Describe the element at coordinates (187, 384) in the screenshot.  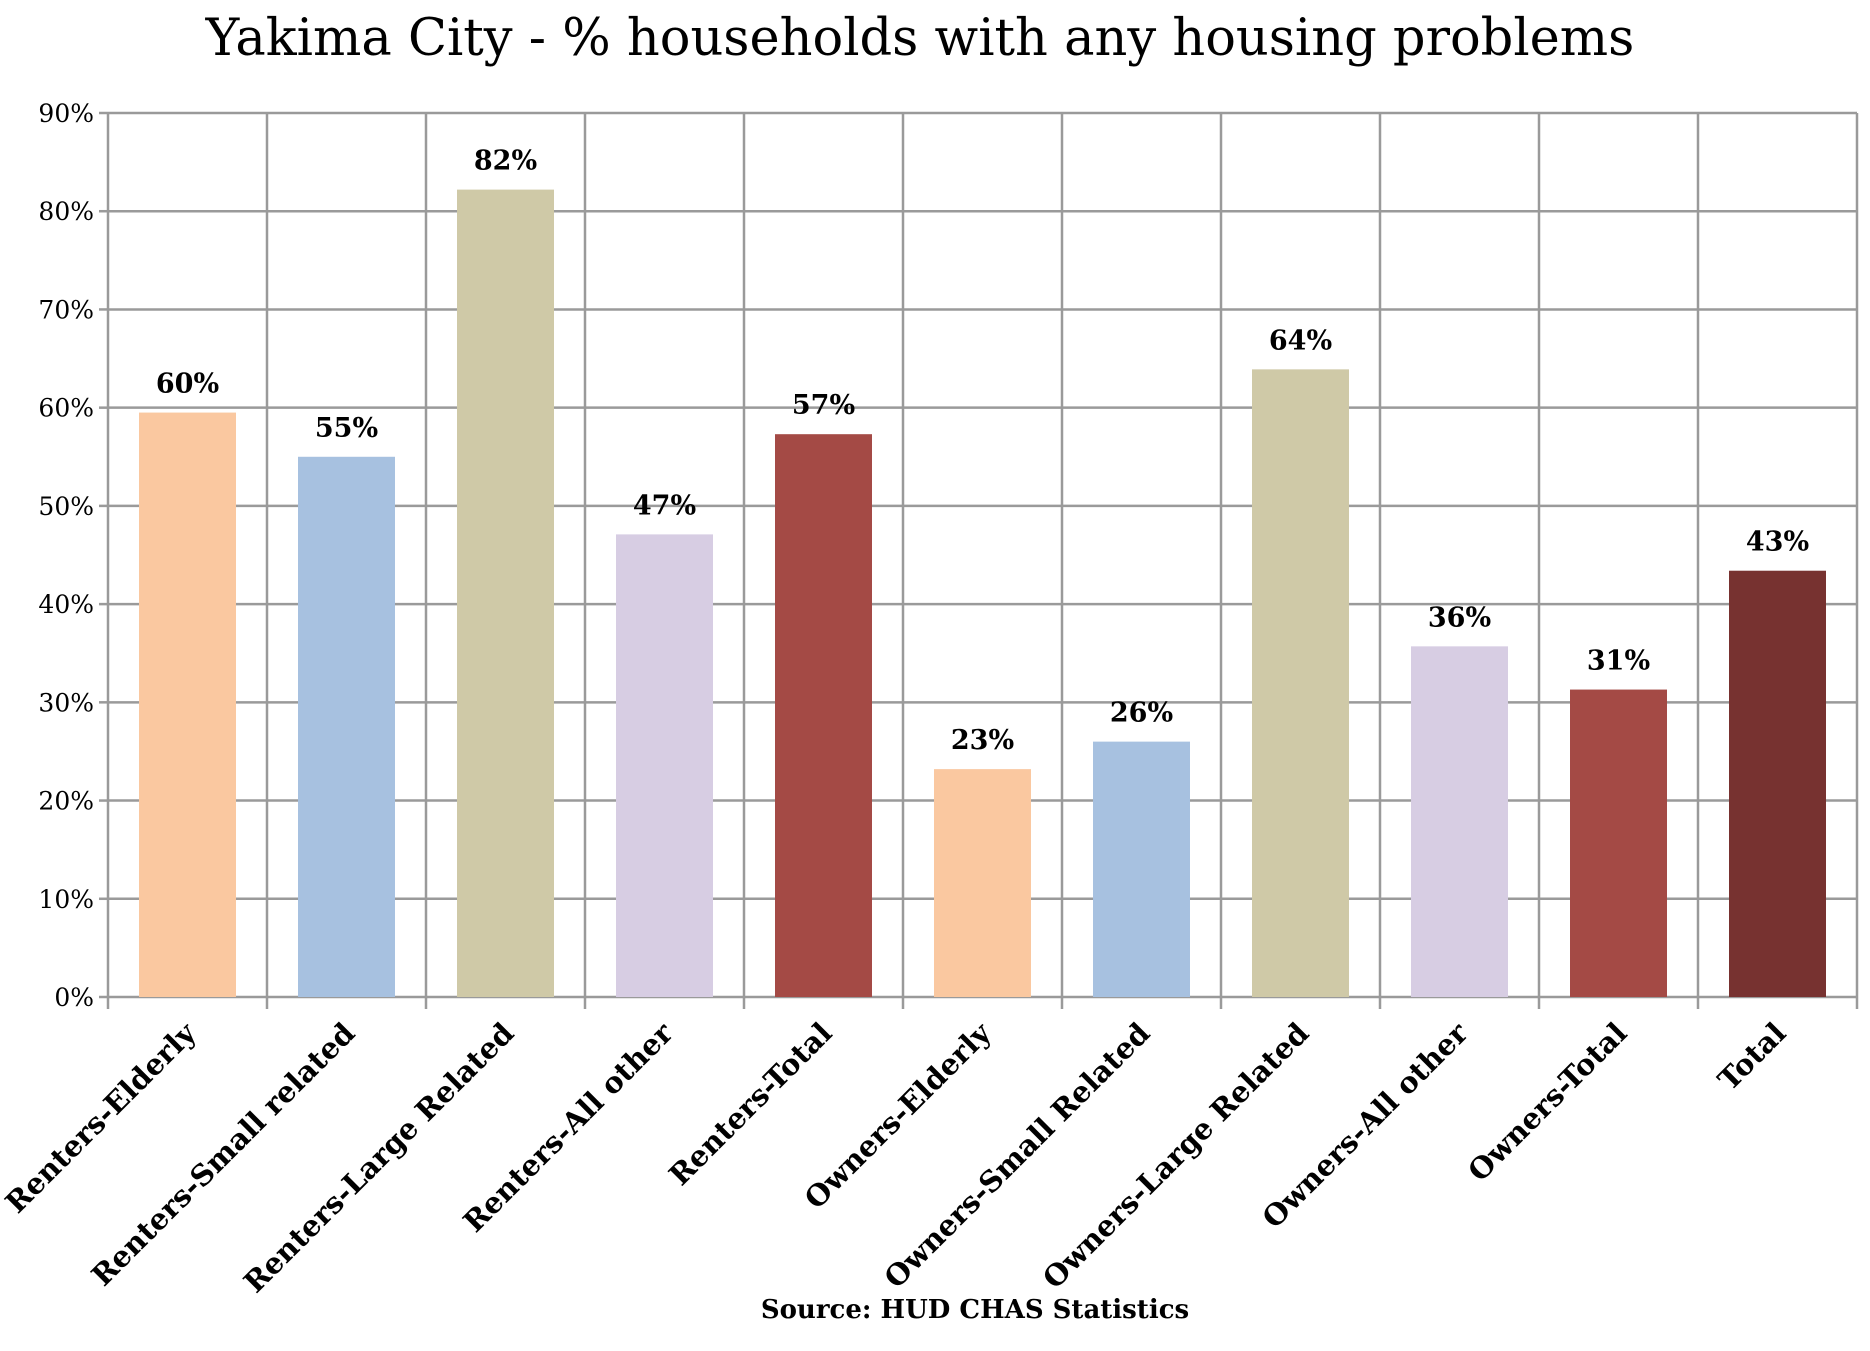
I see `data-label: 60%` at that location.